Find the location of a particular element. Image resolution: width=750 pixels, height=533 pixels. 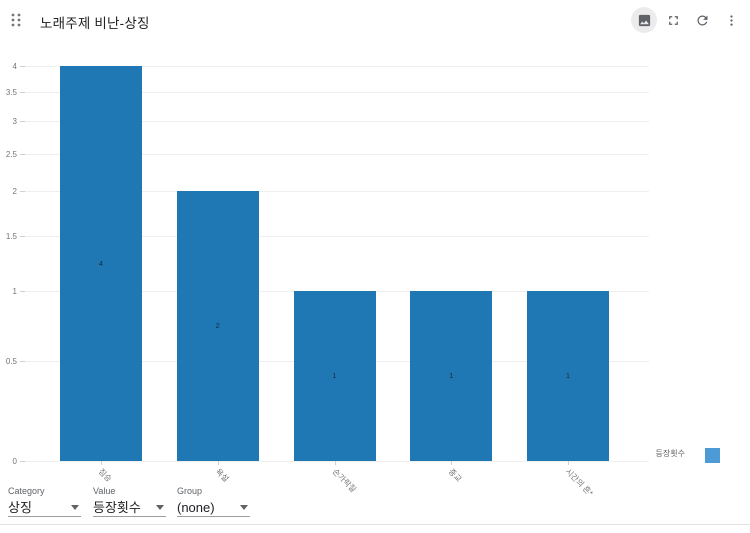

more-menu-button is located at coordinates (731, 20).